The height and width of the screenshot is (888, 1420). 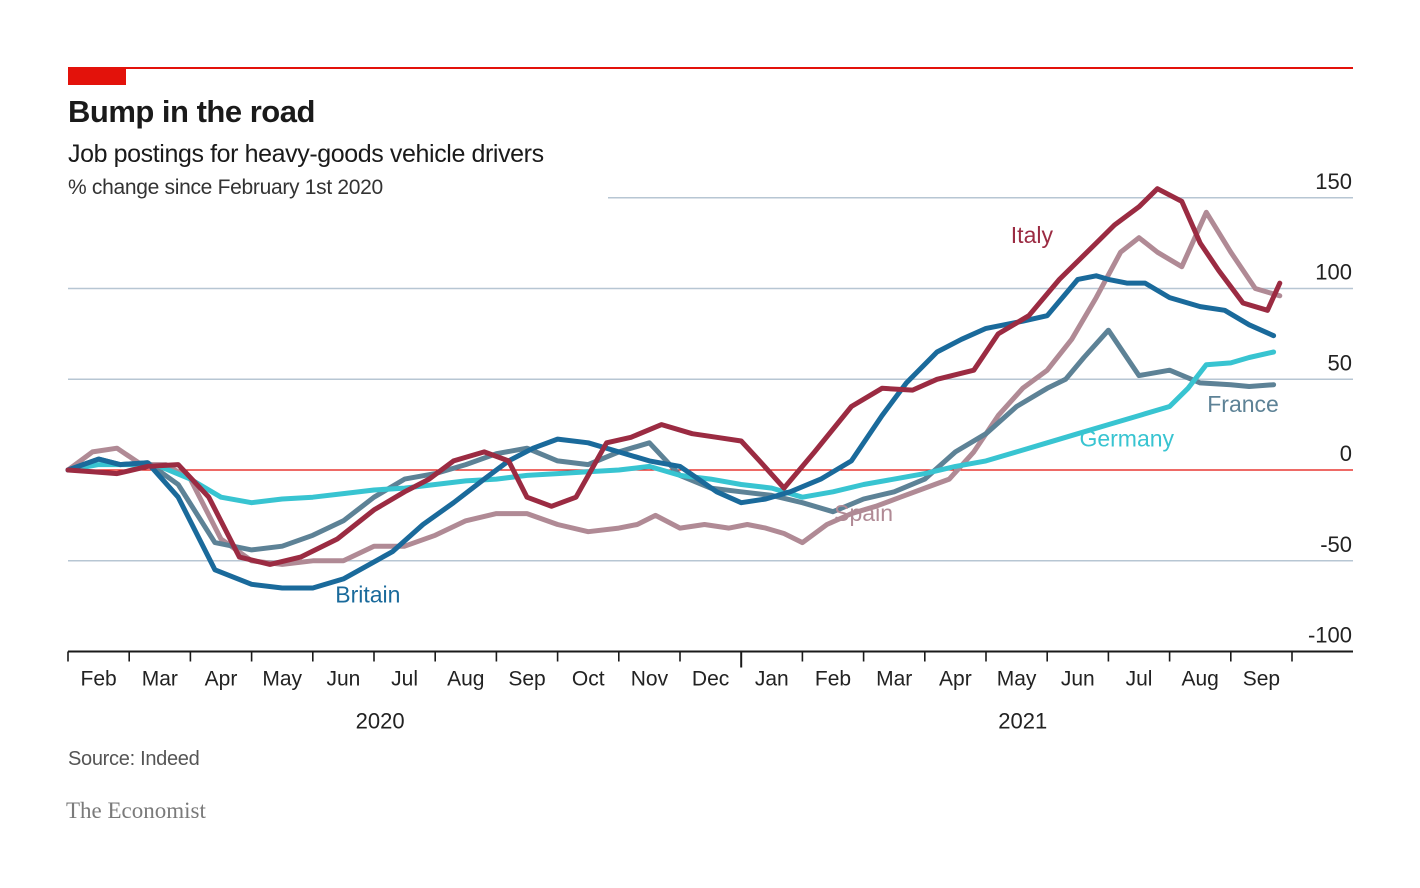 What do you see at coordinates (1333, 272) in the screenshot?
I see `y-tick-label: 100` at bounding box center [1333, 272].